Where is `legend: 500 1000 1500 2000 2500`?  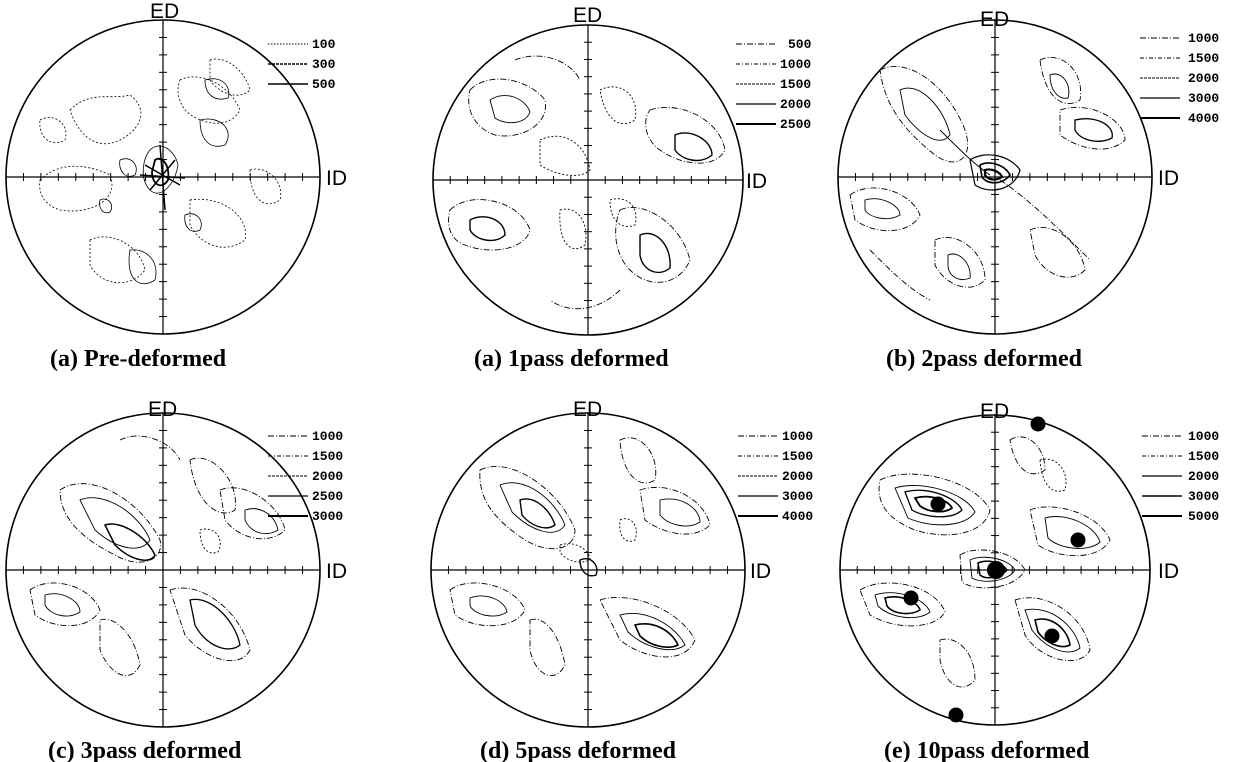 legend: 500 1000 1500 2000 2500 is located at coordinates (774, 84).